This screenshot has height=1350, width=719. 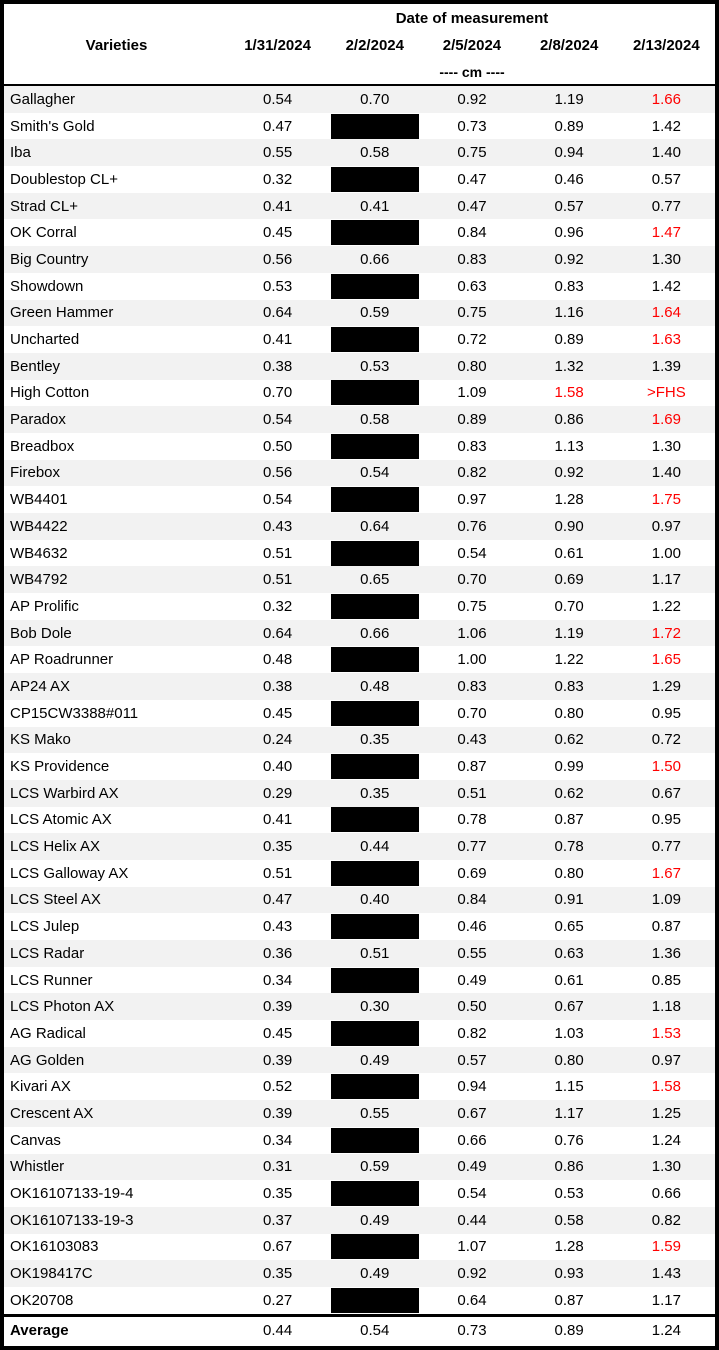 What do you see at coordinates (277, 526) in the screenshot?
I see `value-cell: 0.43` at bounding box center [277, 526].